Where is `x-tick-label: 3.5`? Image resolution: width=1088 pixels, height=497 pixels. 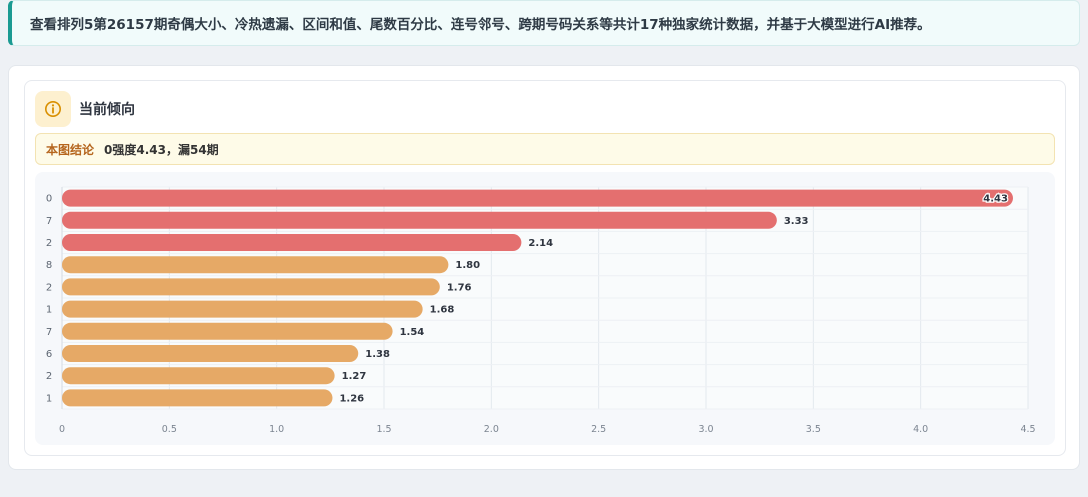 x-tick-label: 3.5 is located at coordinates (813, 429).